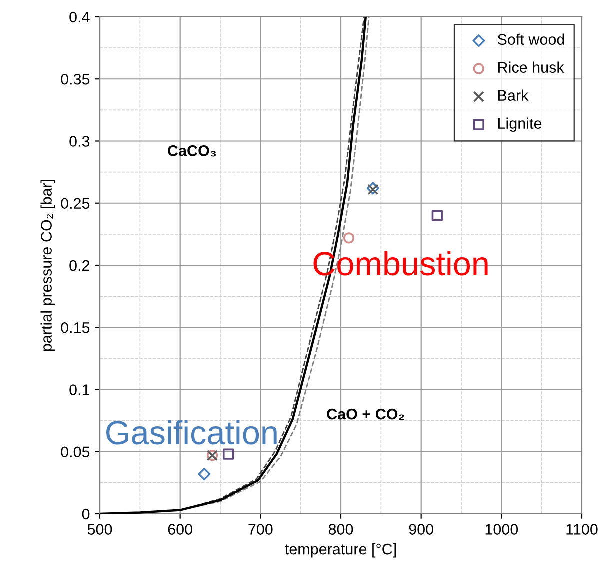  I want to click on x-axis-title: temperature [°C], so click(340, 551).